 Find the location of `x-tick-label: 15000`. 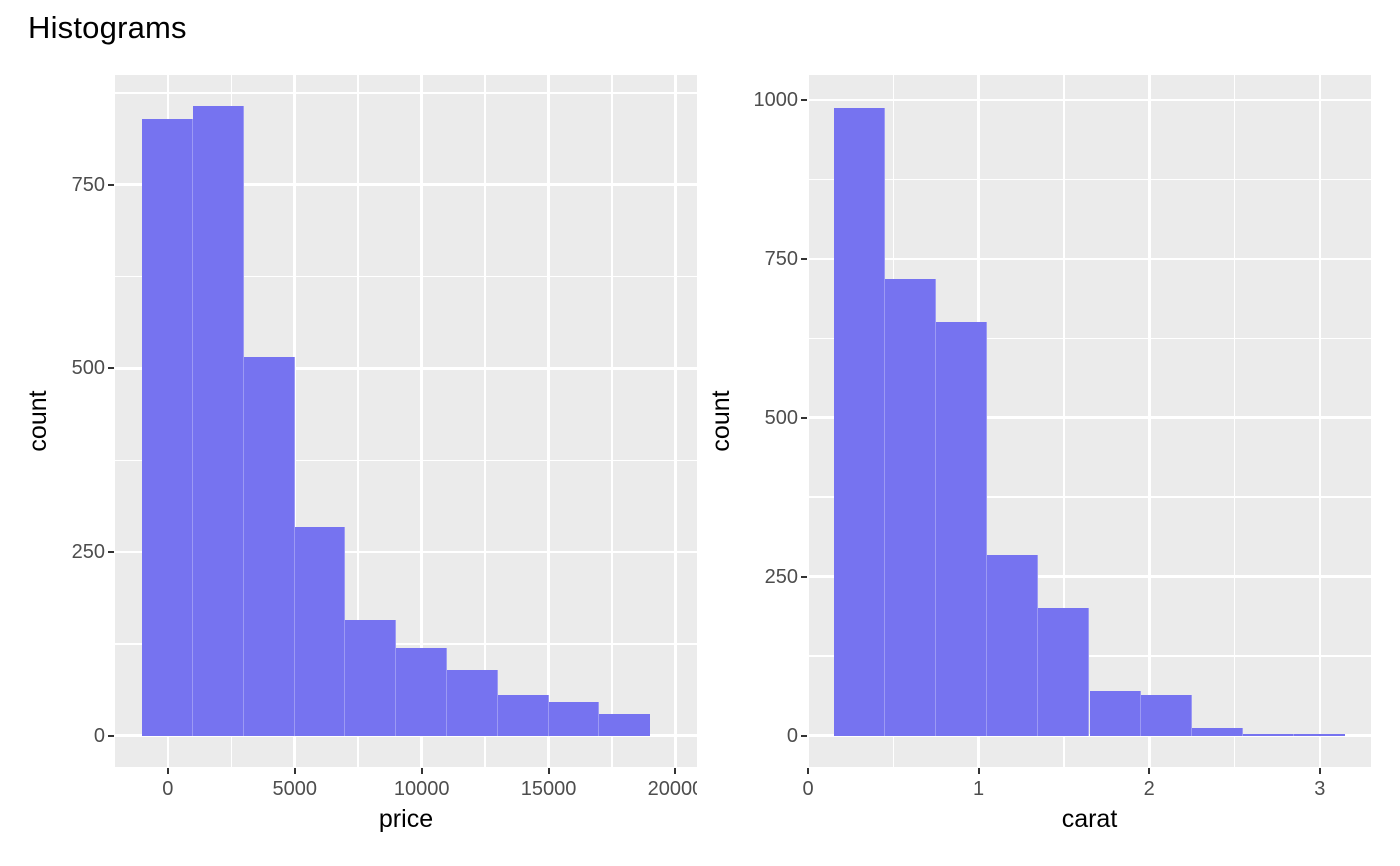

x-tick-label: 15000 is located at coordinates (548, 789).